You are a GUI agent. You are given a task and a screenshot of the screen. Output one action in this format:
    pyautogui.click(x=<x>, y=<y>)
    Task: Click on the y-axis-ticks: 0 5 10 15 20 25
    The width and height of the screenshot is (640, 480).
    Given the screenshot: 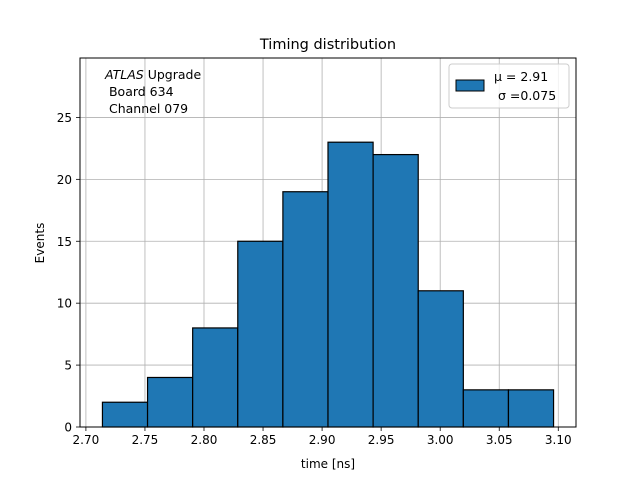 What is the action you would take?
    pyautogui.click(x=68, y=273)
    